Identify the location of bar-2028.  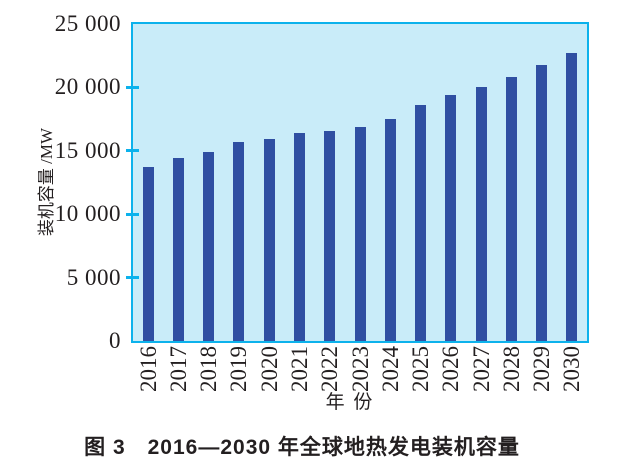
(511, 209).